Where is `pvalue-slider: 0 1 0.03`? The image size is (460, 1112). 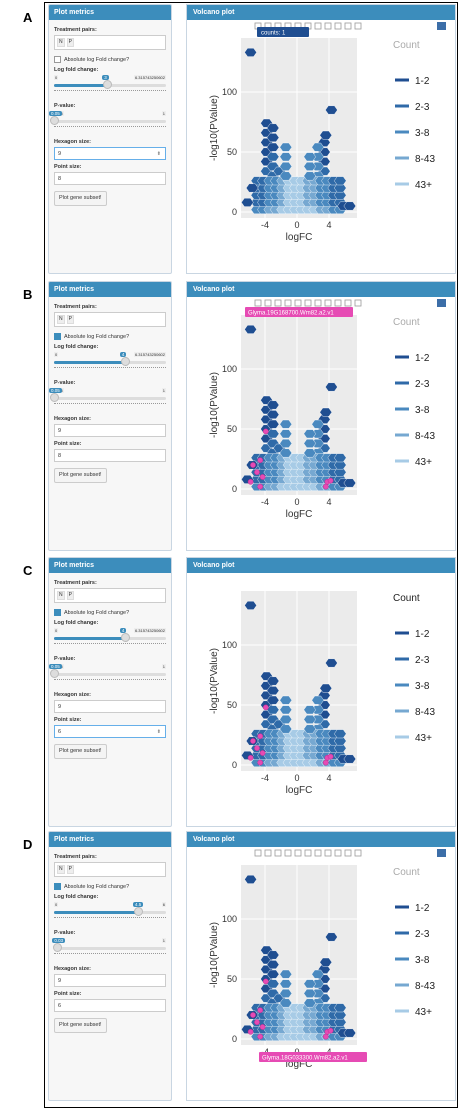
pvalue-slider: 0 1 0.03 is located at coordinates (109, 950).